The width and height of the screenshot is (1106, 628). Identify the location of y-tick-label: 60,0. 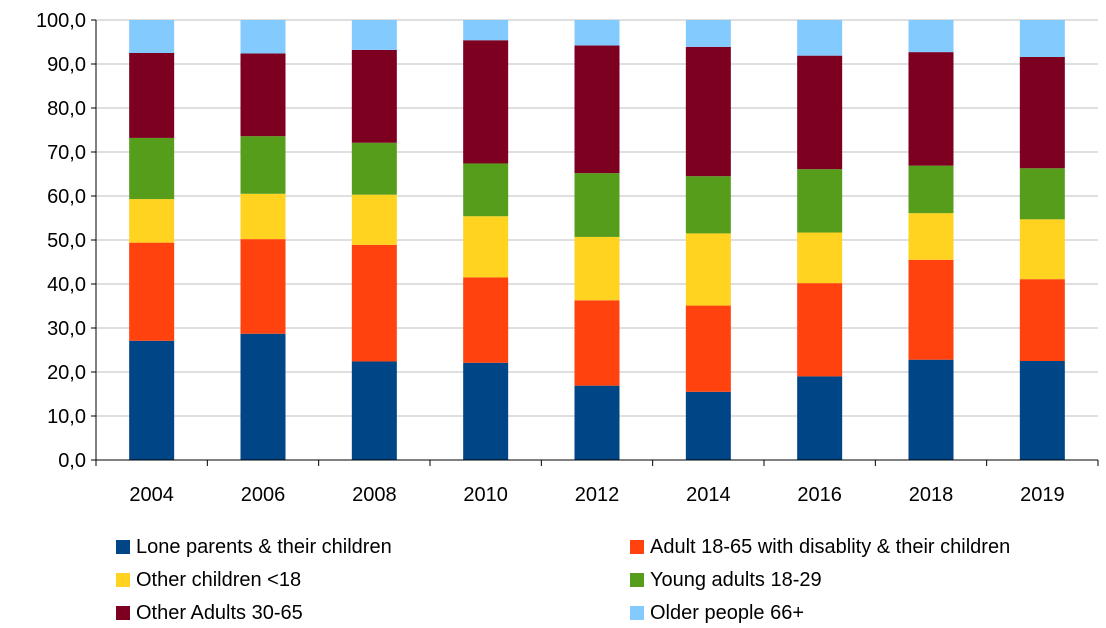
(66, 197).